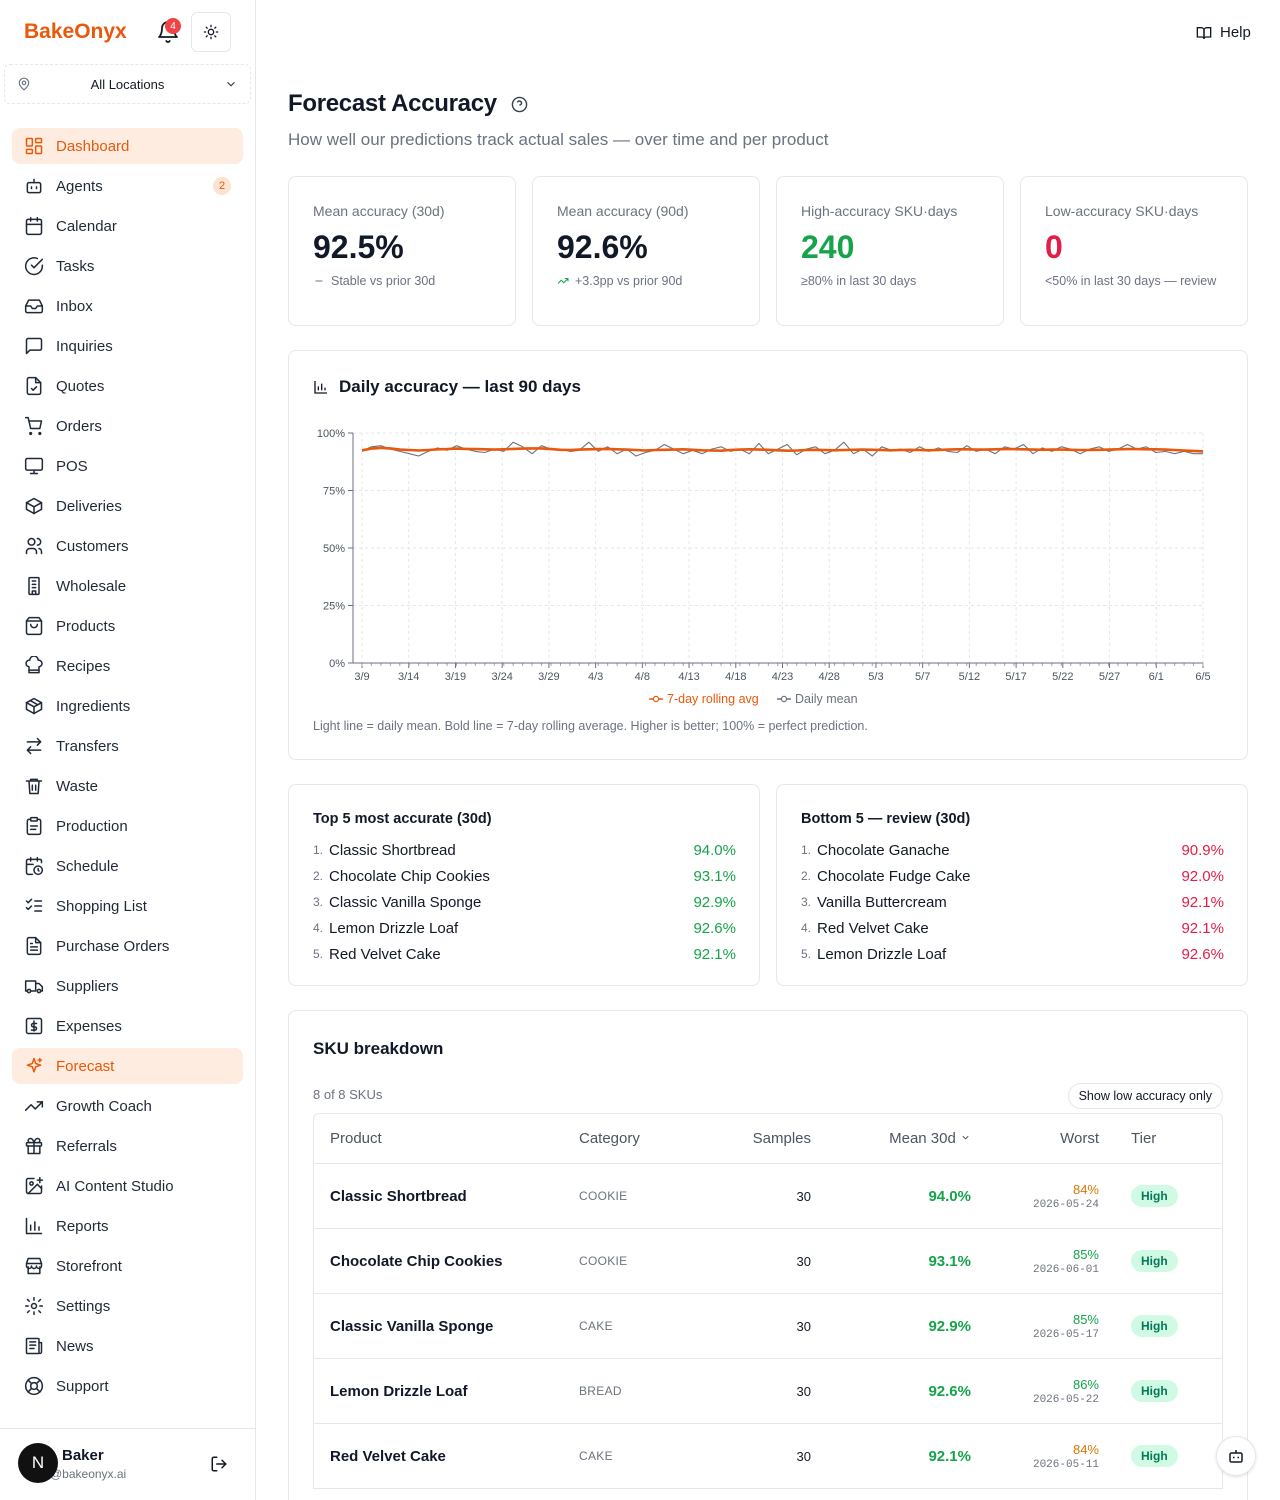  Describe the element at coordinates (127, 1226) in the screenshot. I see `sidebar-item-reports: Reports` at that location.